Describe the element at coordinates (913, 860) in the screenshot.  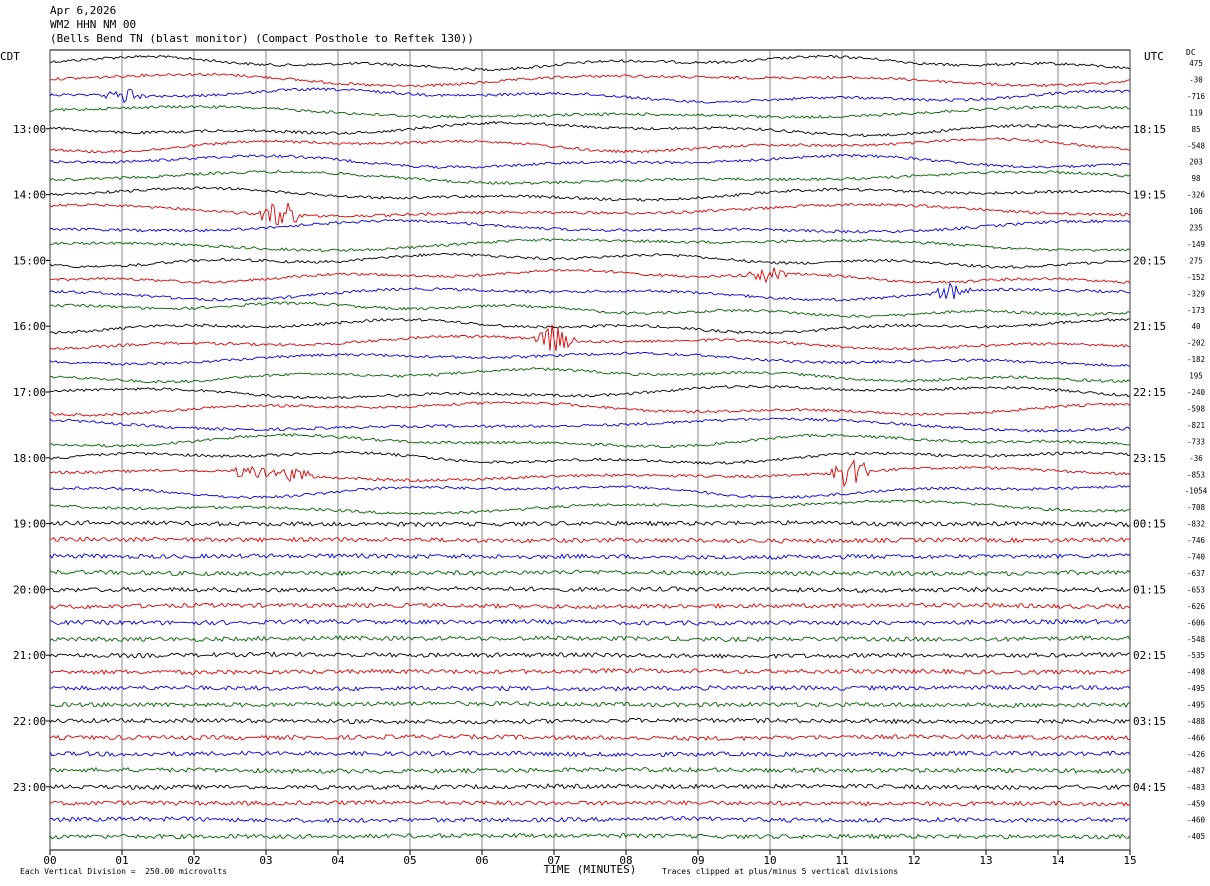
I see `x-tick-label: 12` at that location.